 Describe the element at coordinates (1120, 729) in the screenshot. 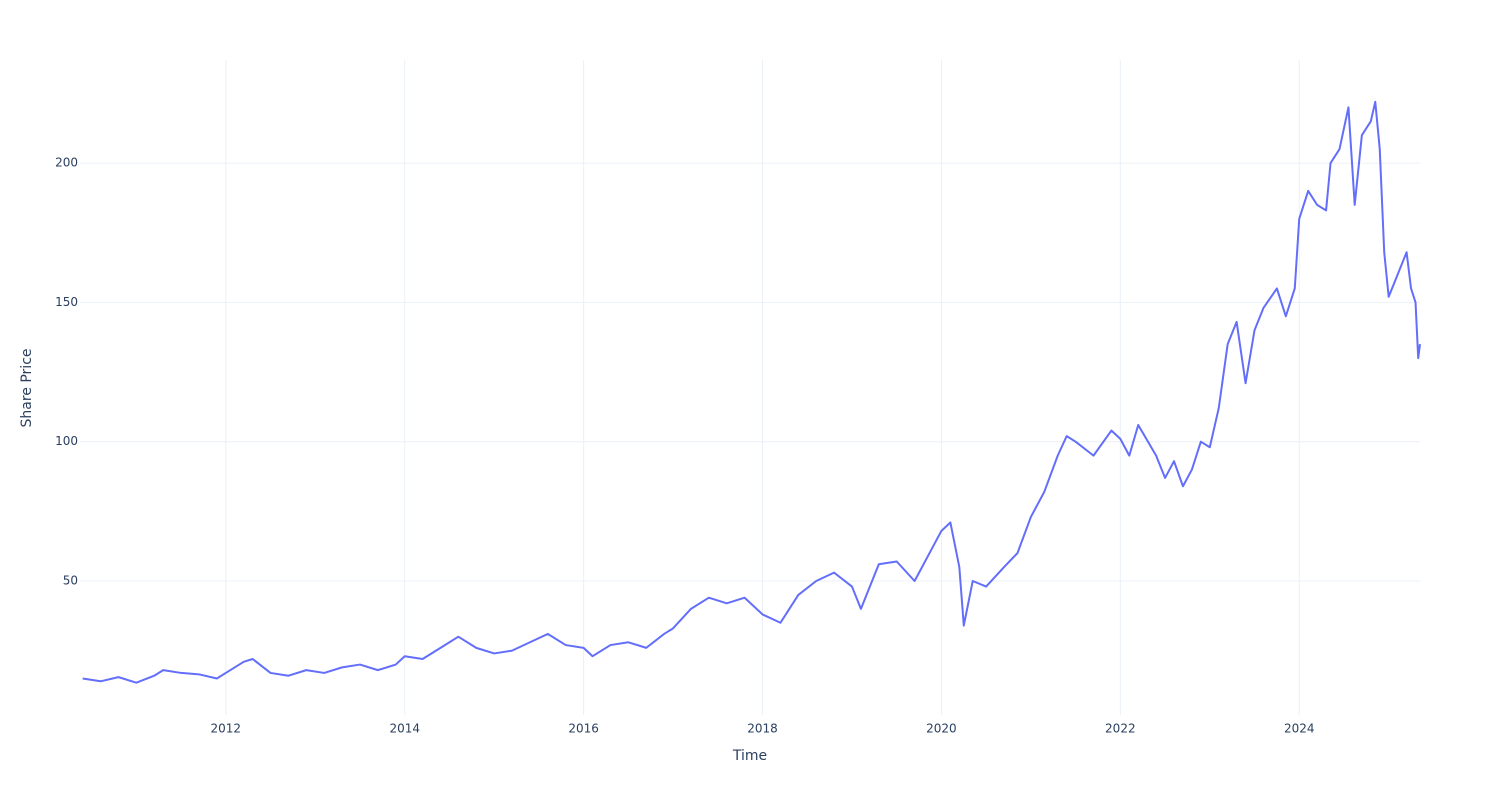

I see `x-tick-label: 2022` at that location.